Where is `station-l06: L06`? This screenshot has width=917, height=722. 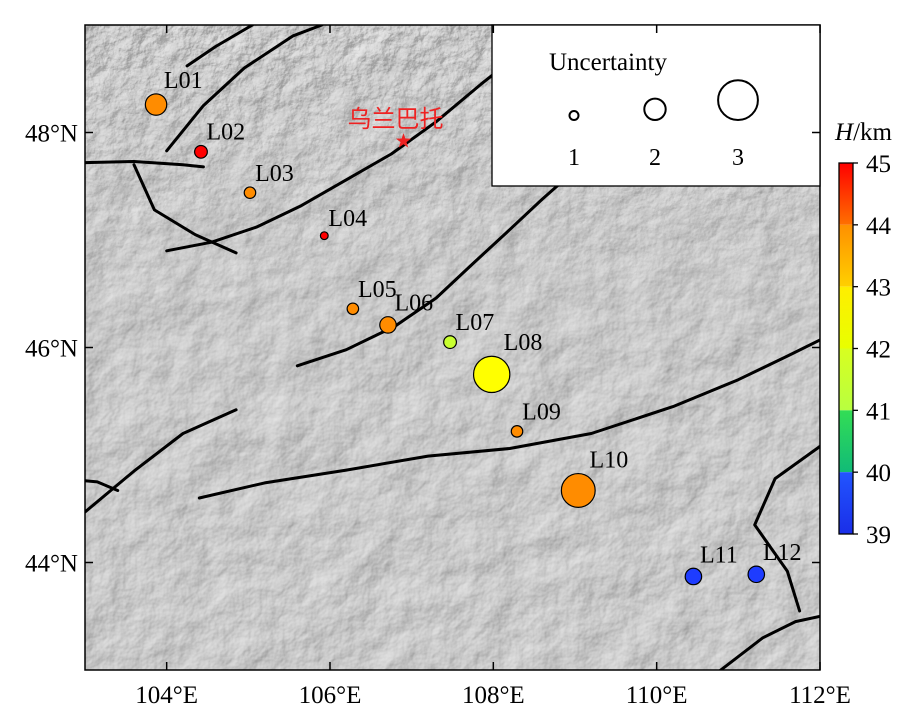
station-l06: L06 is located at coordinates (406, 312).